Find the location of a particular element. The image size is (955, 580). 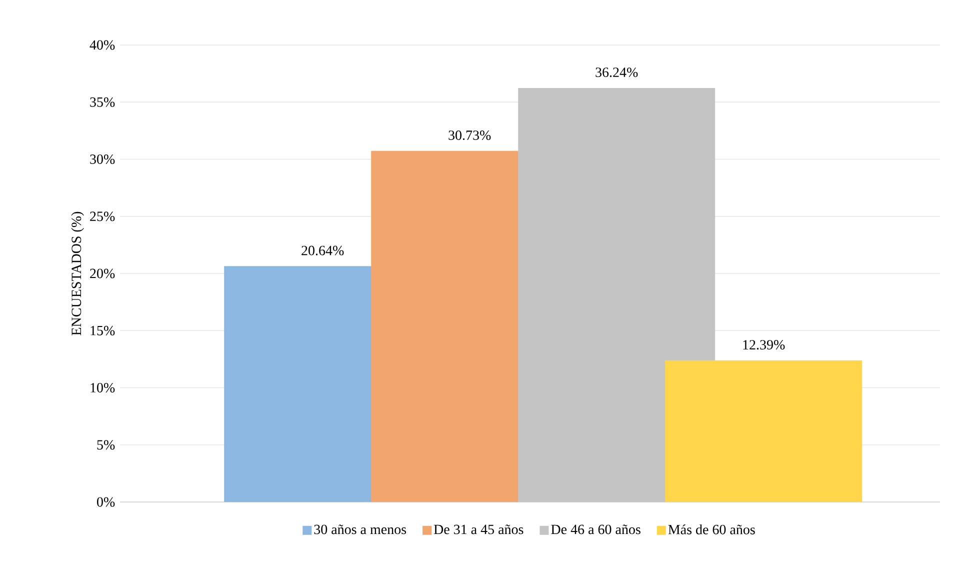

y-tick-label: 15% is located at coordinates (102, 331).